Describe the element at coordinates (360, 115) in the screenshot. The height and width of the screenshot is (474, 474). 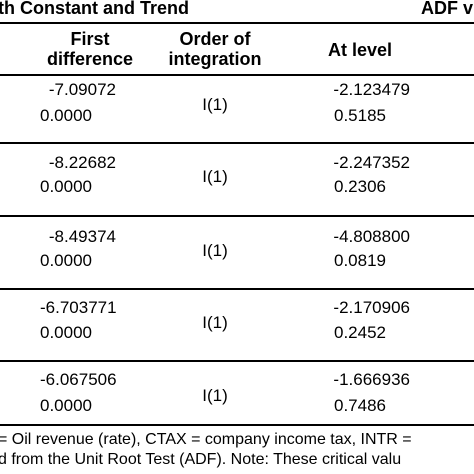
I see `level-p-value: 0.5185` at that location.